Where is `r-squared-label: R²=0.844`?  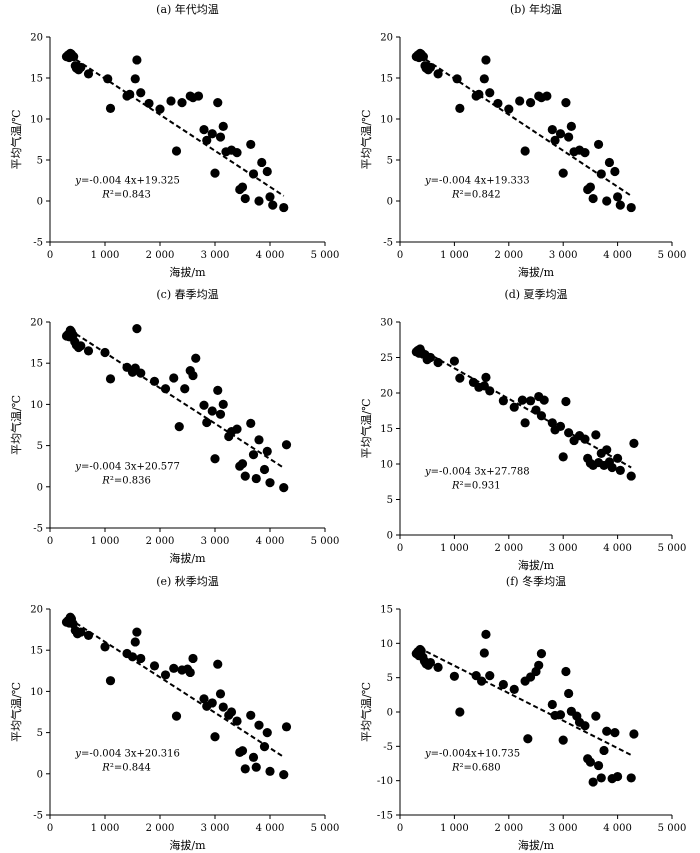
r-squared-label: R²=0.844 is located at coordinates (126, 767).